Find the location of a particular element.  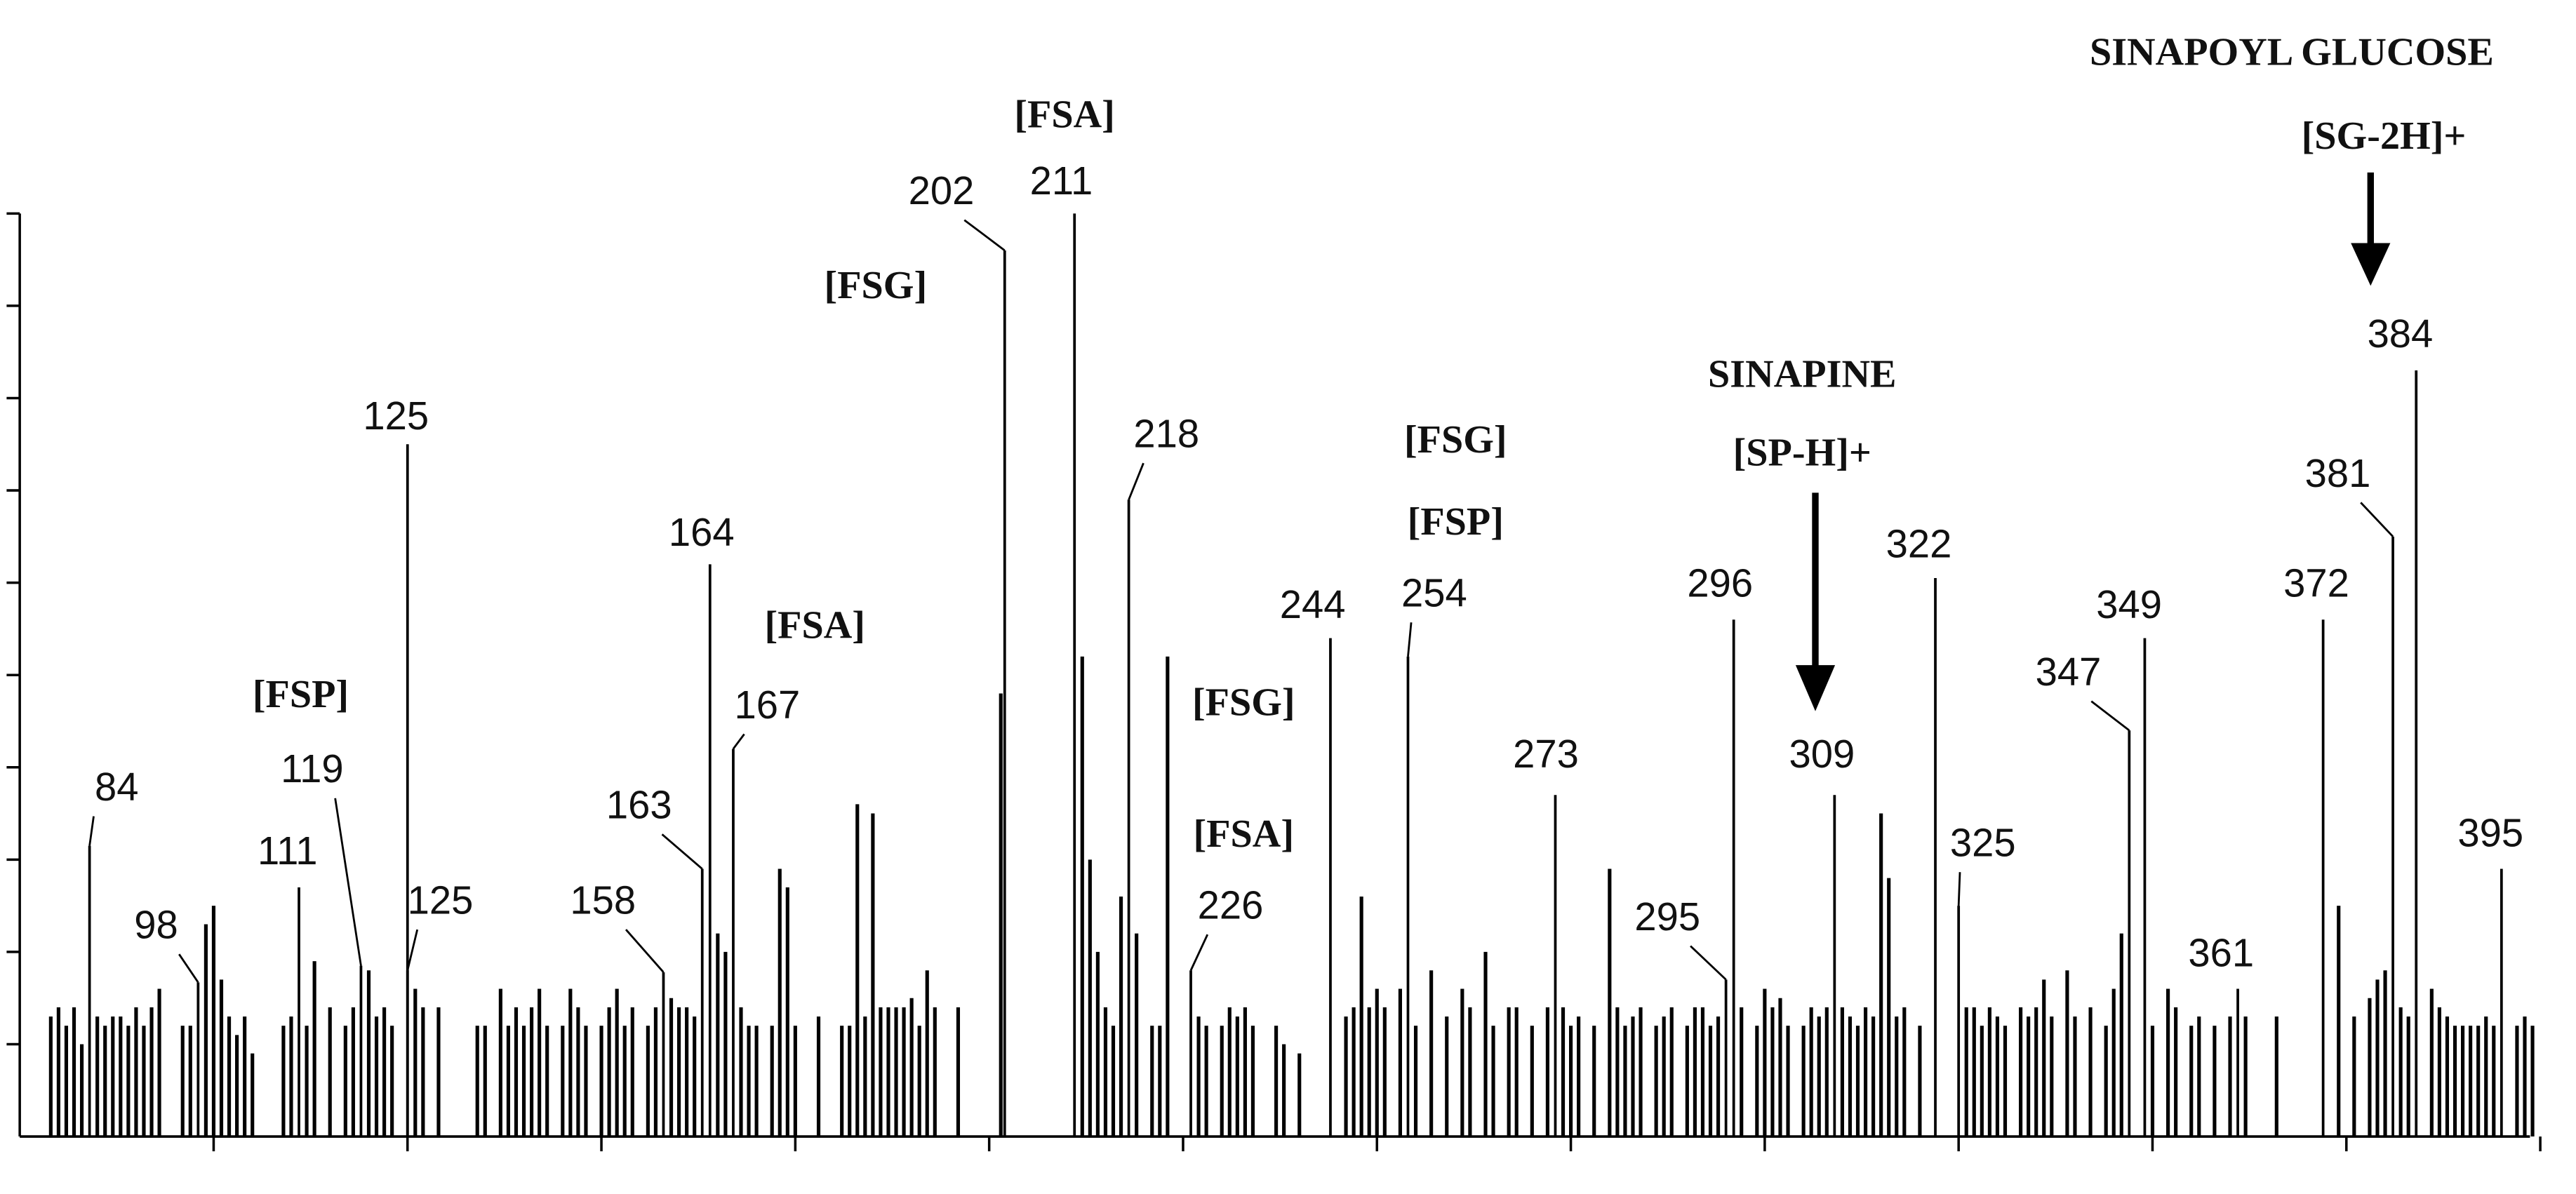

peak-label: 349 is located at coordinates (2129, 604).